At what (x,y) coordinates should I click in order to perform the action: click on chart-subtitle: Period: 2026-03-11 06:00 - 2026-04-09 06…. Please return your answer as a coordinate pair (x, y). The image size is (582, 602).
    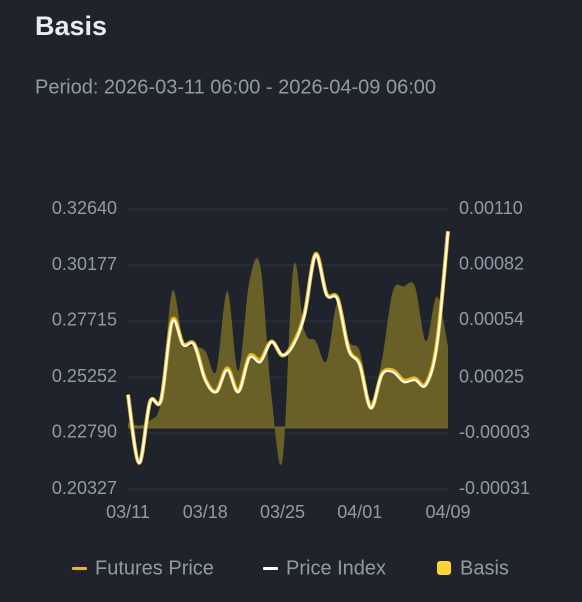
    Looking at the image, I should click on (235, 87).